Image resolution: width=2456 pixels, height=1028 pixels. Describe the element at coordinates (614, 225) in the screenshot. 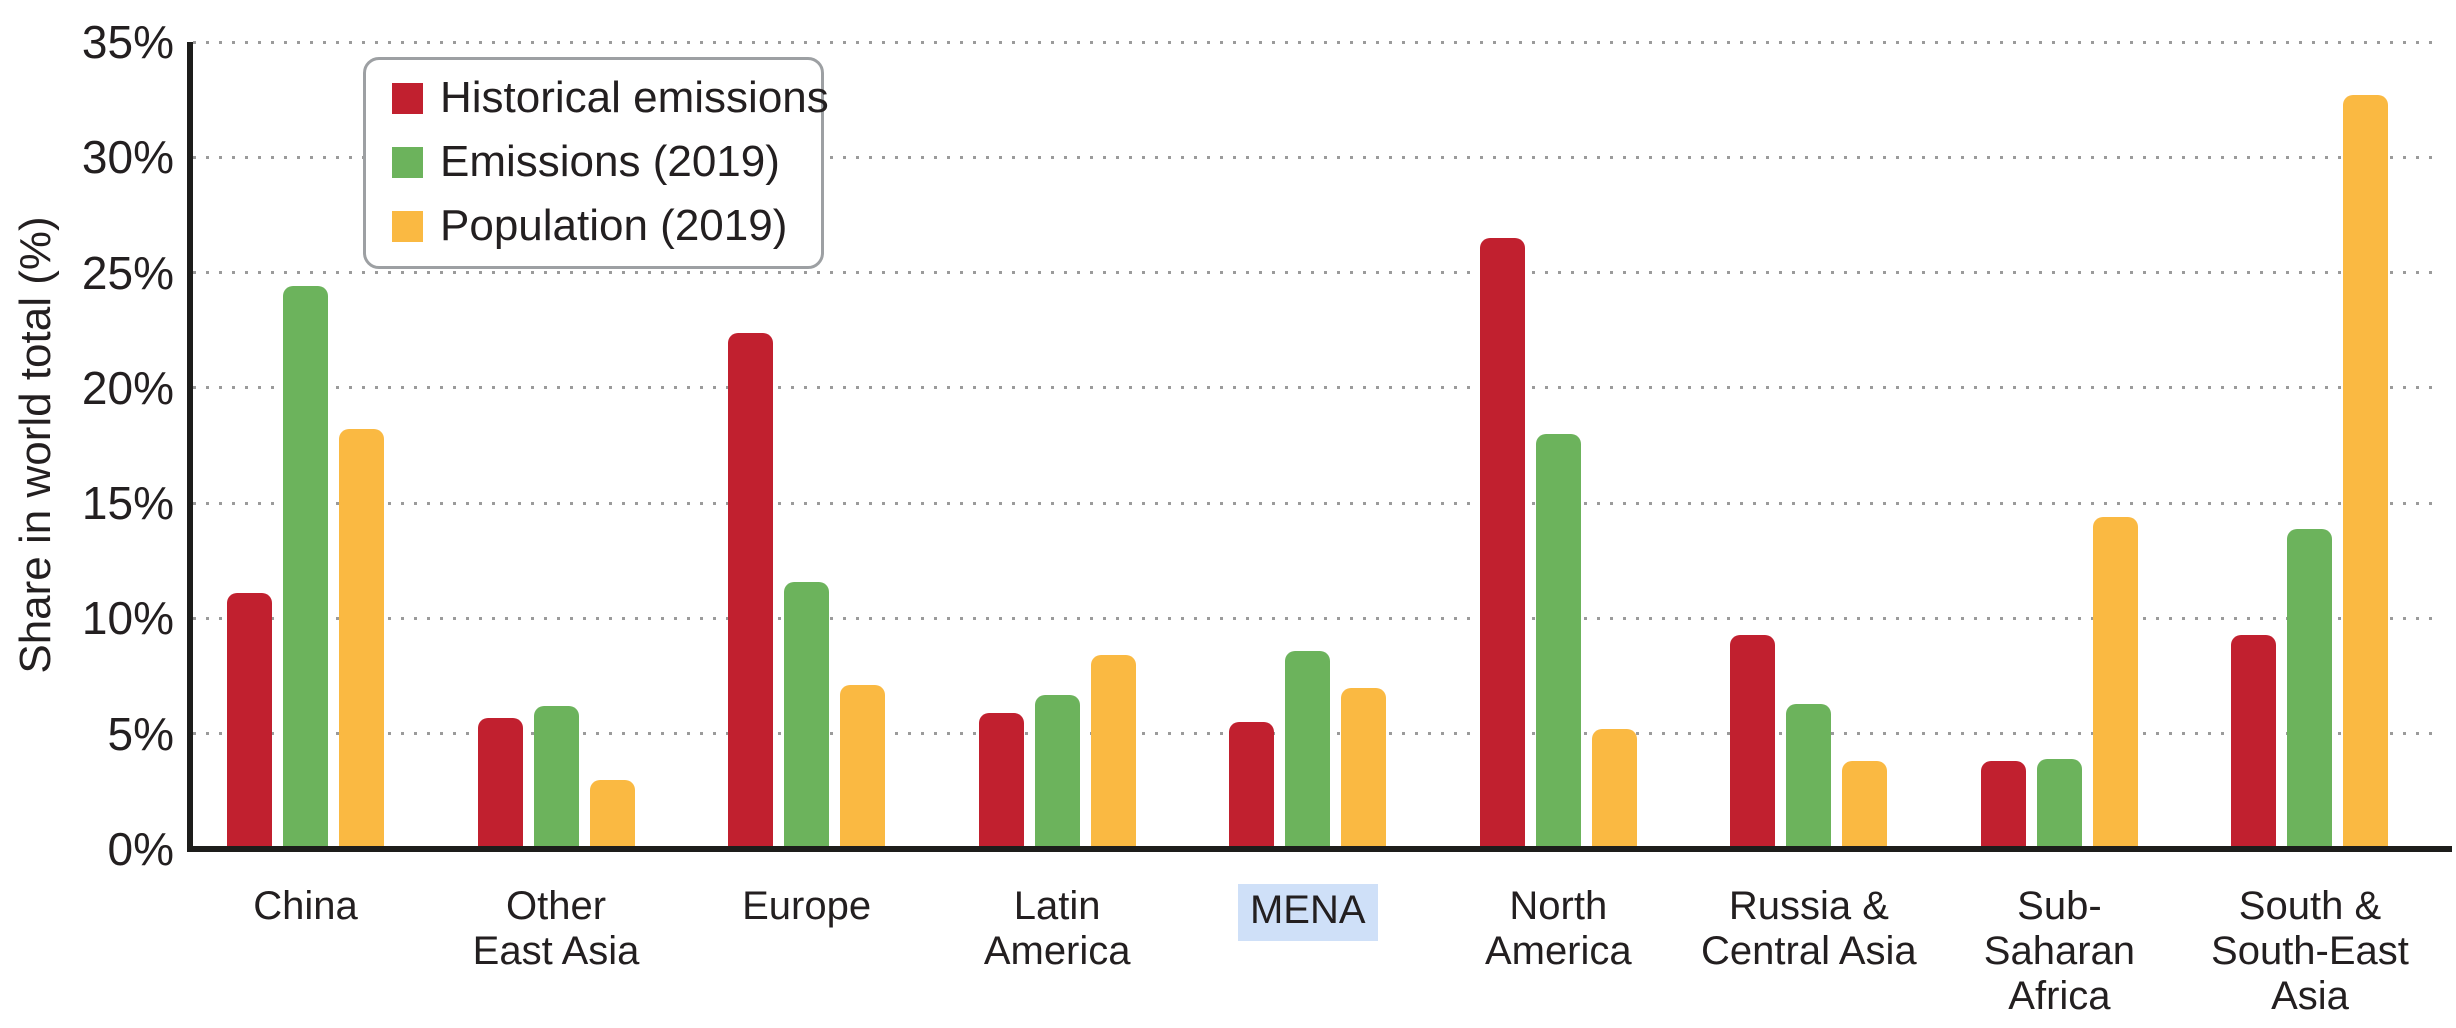

I see `legend-label: Population (2019)` at that location.